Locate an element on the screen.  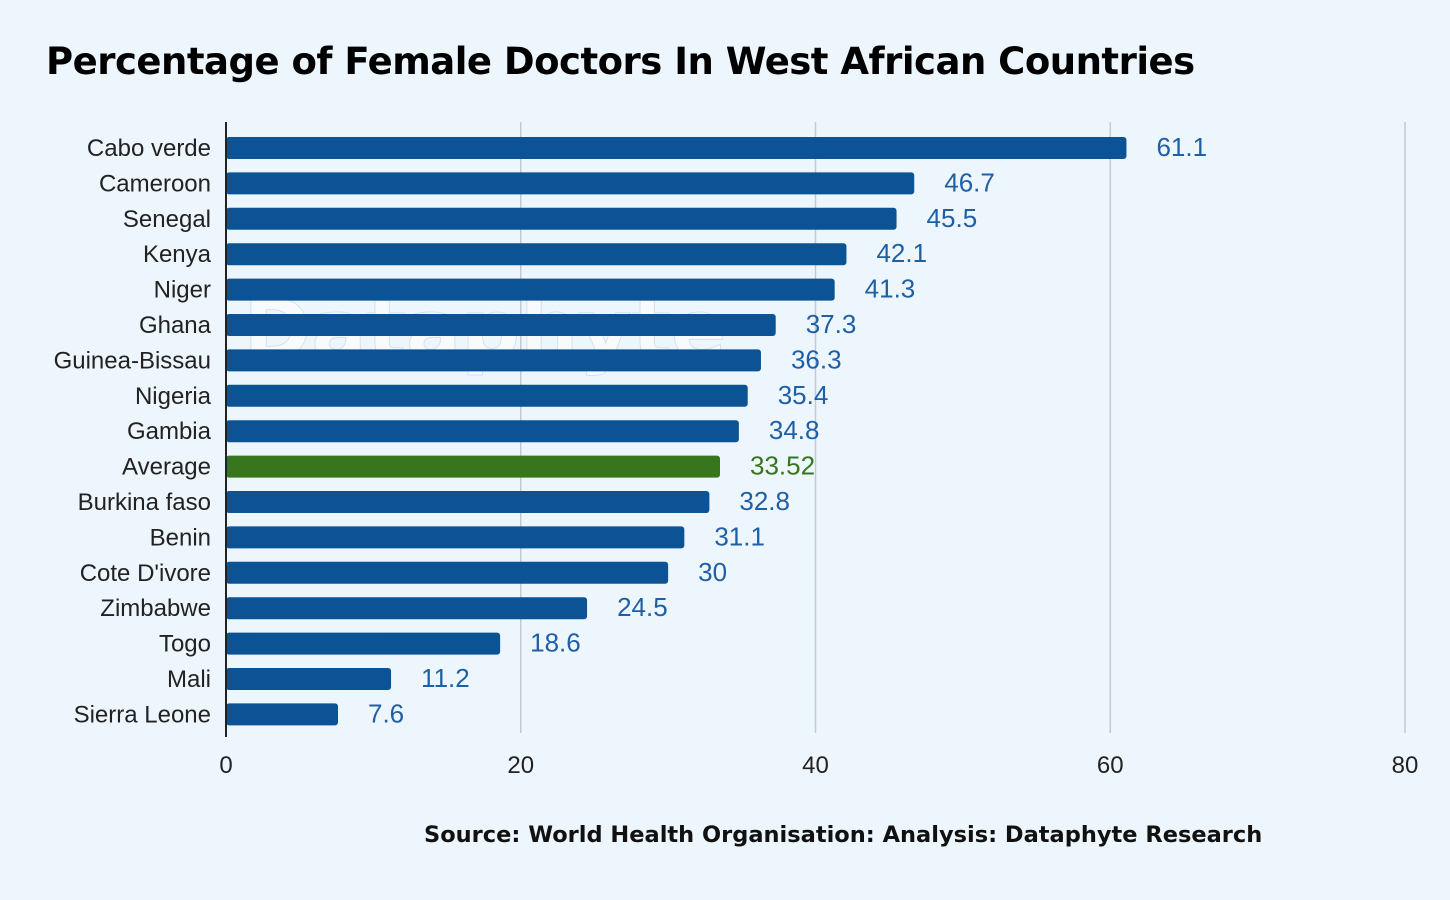
data-label: 37.3 is located at coordinates (831, 324).